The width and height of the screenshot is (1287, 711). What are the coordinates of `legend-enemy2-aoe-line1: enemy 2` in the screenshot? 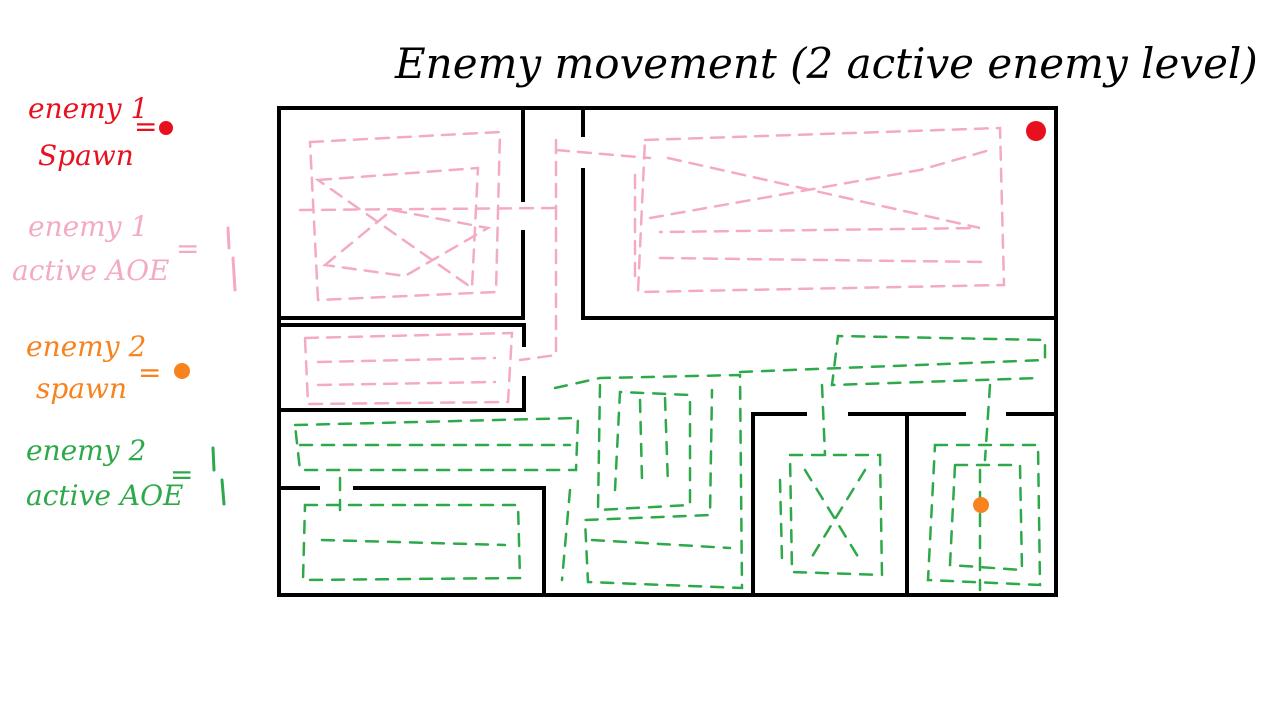 It's located at (86, 450).